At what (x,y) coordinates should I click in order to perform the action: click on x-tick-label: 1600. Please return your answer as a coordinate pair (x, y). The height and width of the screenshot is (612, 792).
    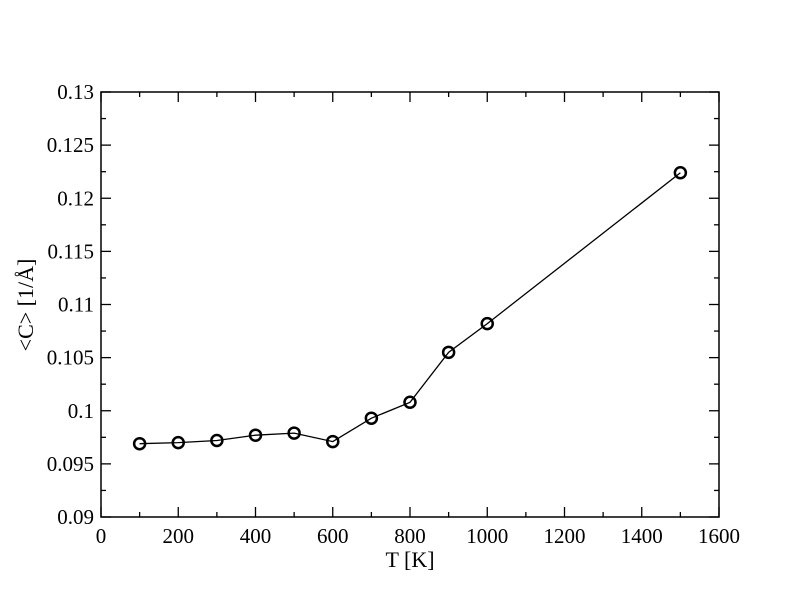
    Looking at the image, I should click on (719, 536).